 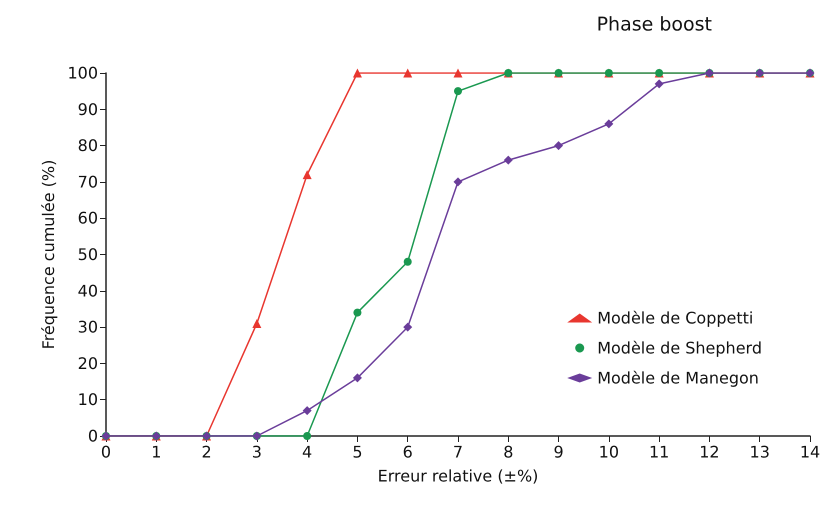 I want to click on y-tick-label: 90, so click(x=88, y=109).